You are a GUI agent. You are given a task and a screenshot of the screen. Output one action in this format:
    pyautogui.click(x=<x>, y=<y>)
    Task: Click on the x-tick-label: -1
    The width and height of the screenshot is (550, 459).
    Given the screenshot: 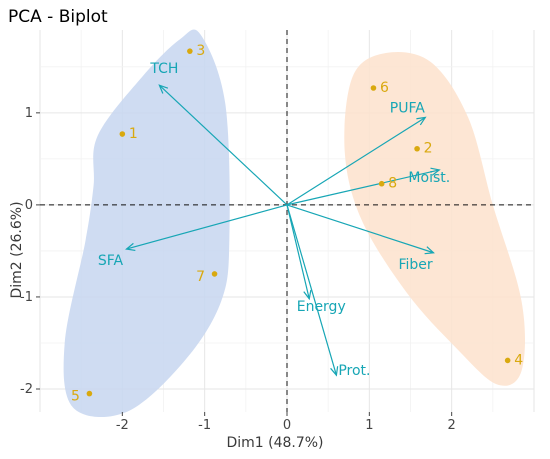 What is the action you would take?
    pyautogui.click(x=204, y=425)
    